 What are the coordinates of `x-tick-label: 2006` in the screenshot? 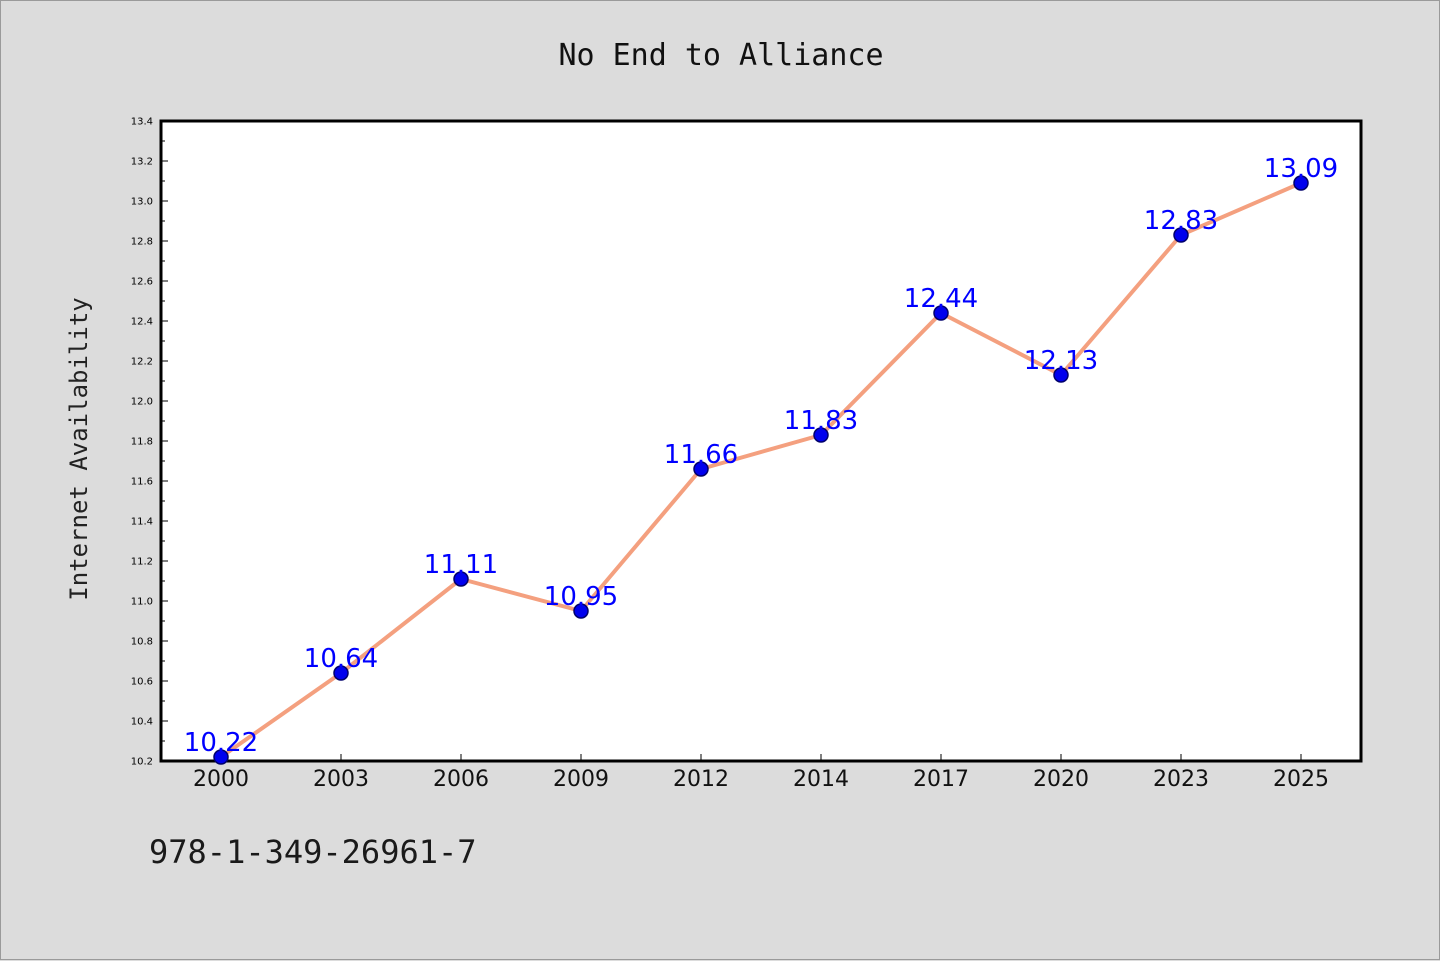 It's located at (461, 779).